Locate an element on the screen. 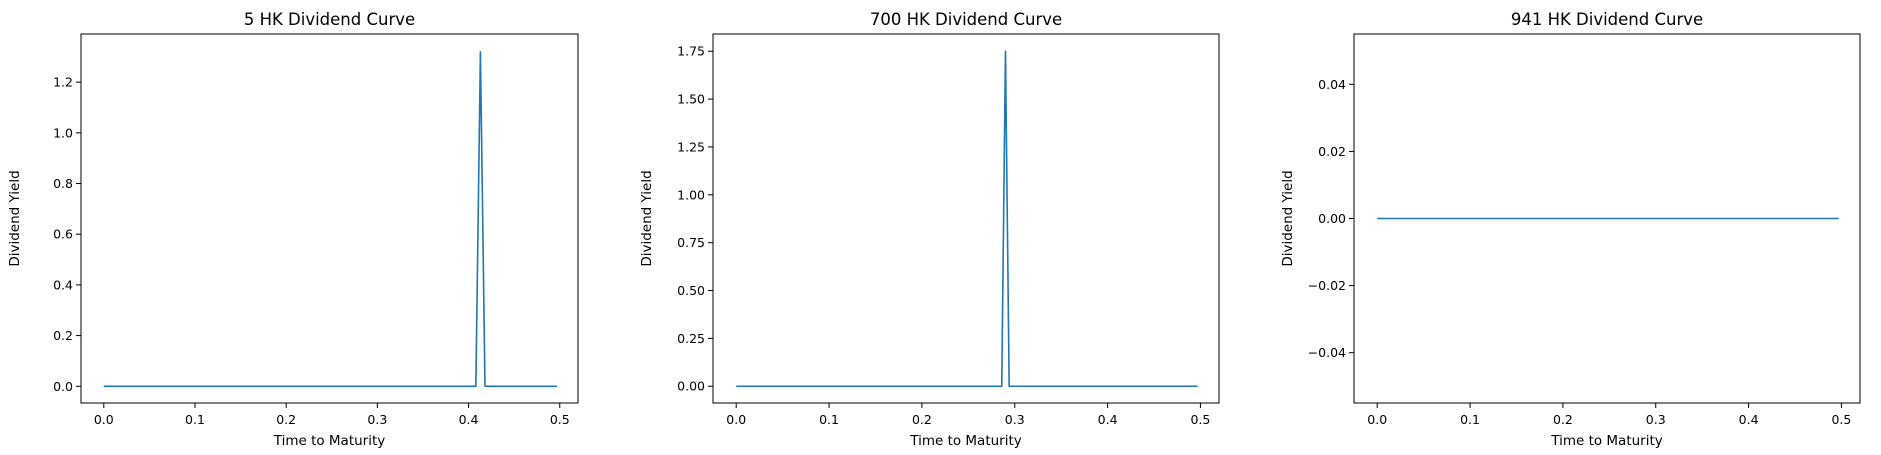 The width and height of the screenshot is (1881, 455). y-tick-label: −0.04 is located at coordinates (1327, 352).